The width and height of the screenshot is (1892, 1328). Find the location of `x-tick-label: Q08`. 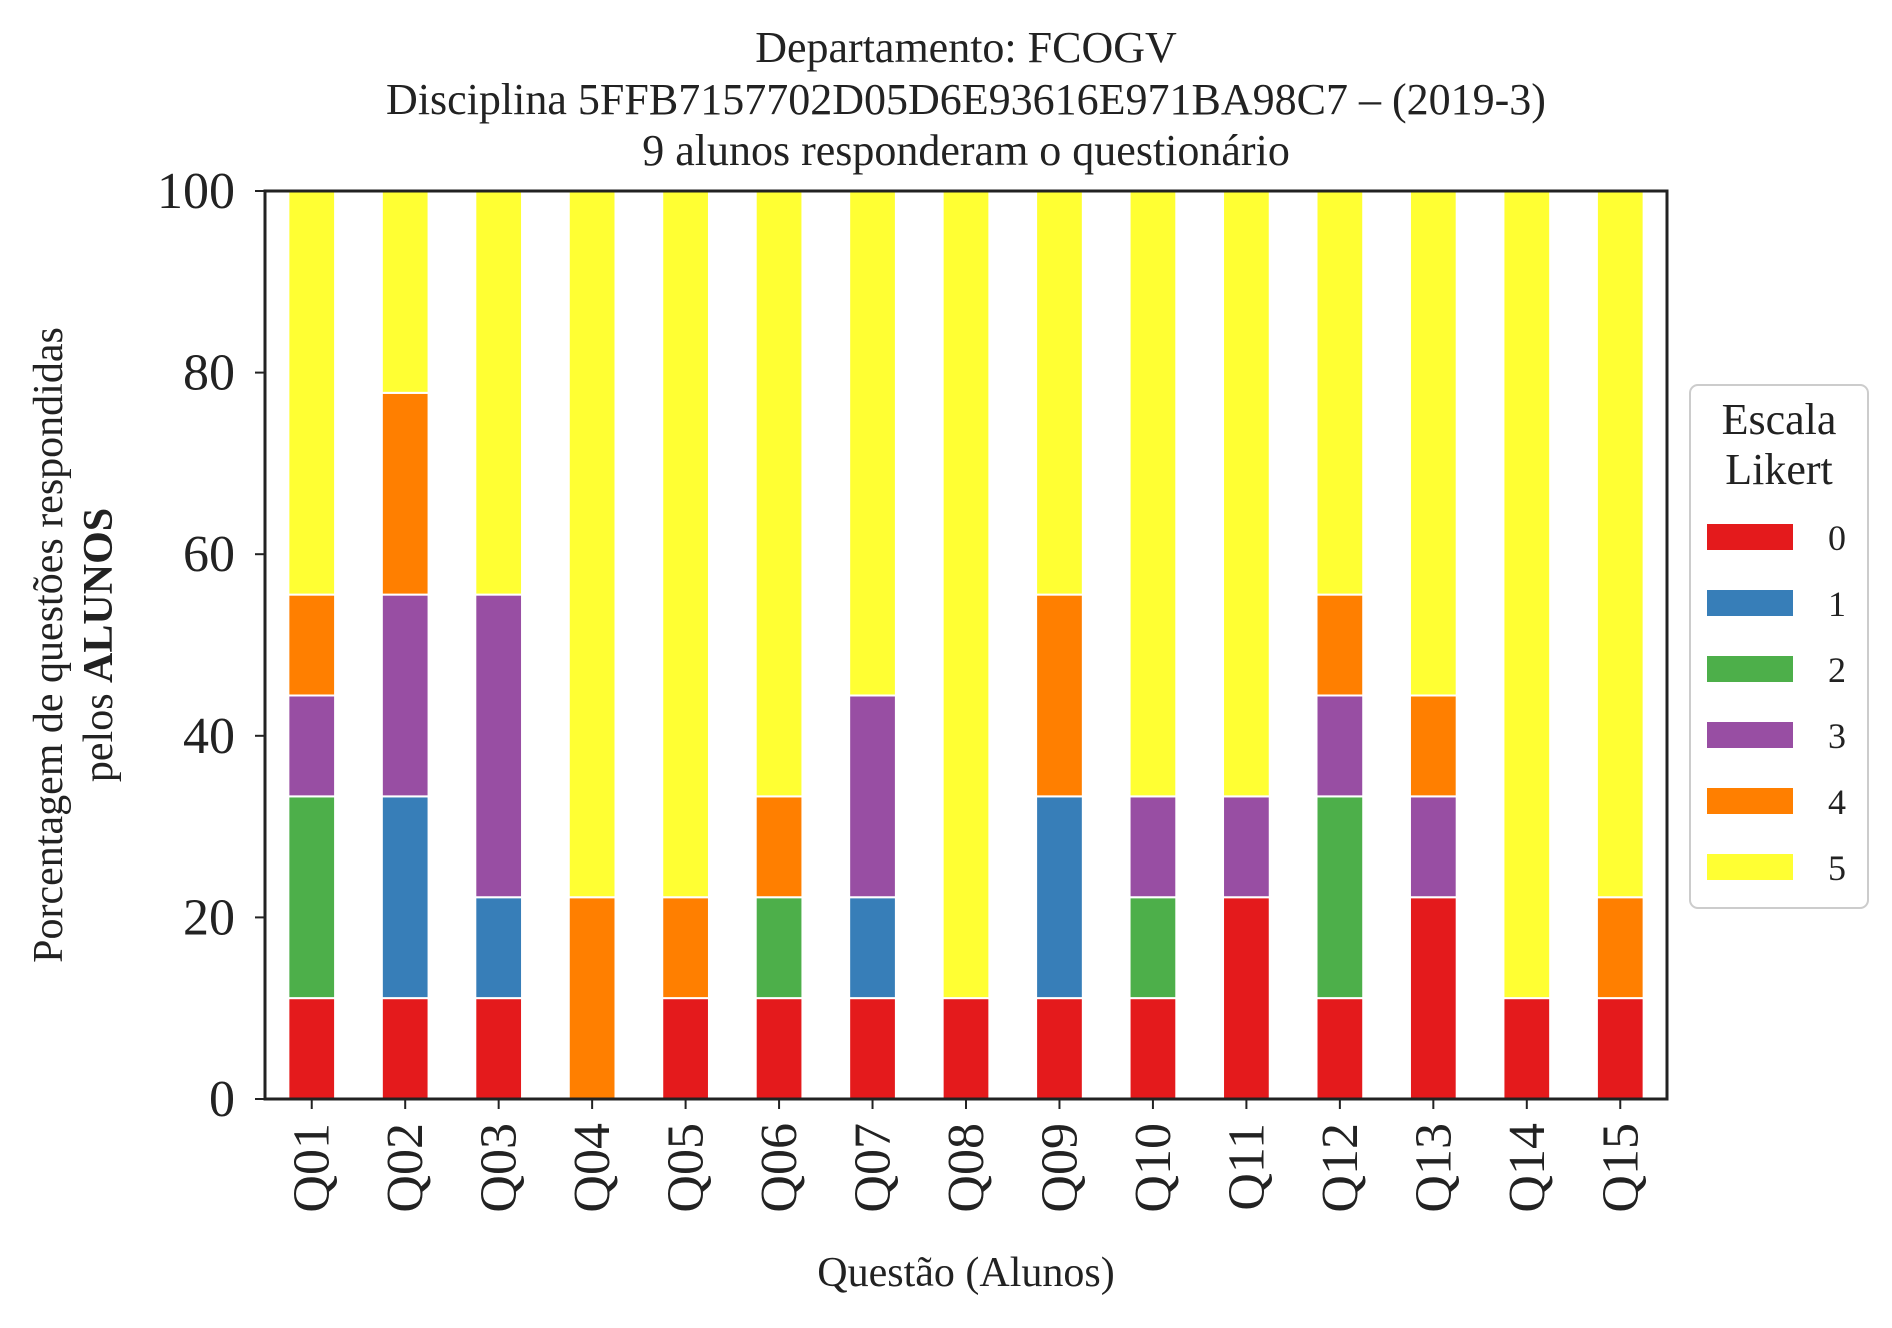

x-tick-label: Q08 is located at coordinates (966, 1168).